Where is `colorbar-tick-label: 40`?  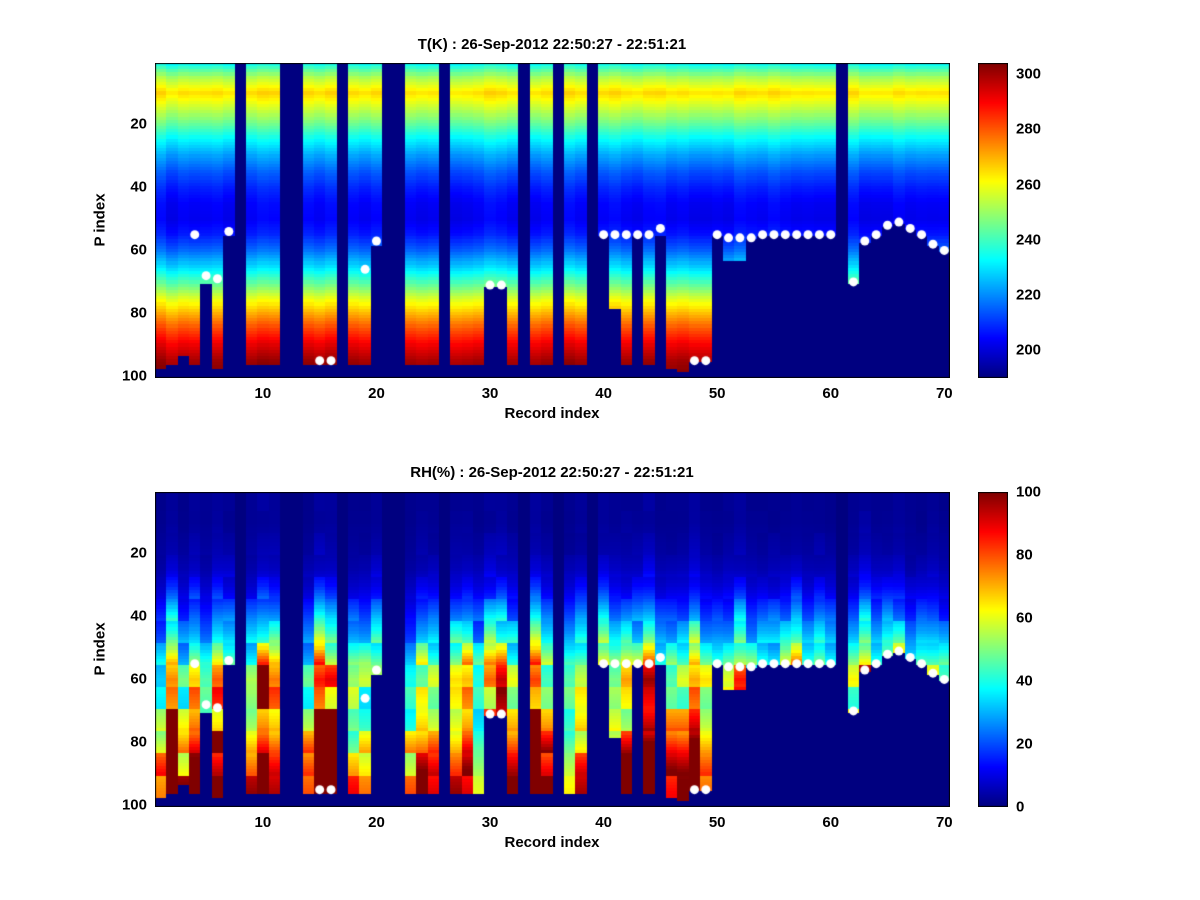
colorbar-tick-label: 40 is located at coordinates (1024, 681).